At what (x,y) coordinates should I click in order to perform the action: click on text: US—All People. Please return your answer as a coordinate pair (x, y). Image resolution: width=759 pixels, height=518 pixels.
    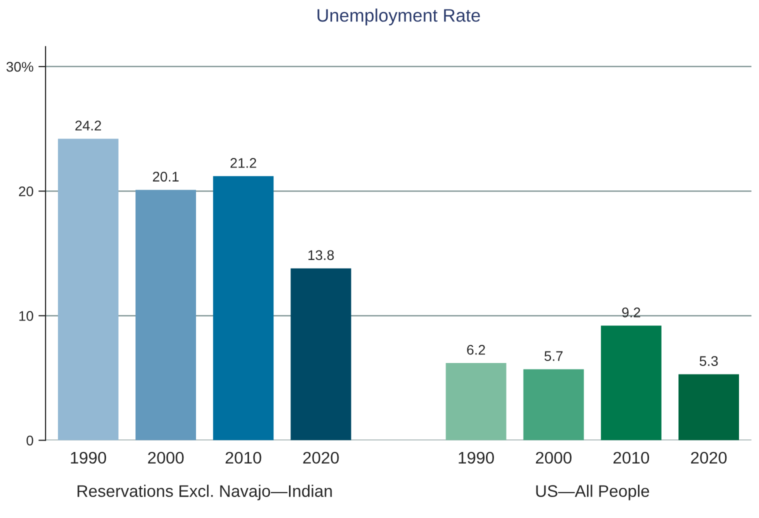
    Looking at the image, I should click on (593, 492).